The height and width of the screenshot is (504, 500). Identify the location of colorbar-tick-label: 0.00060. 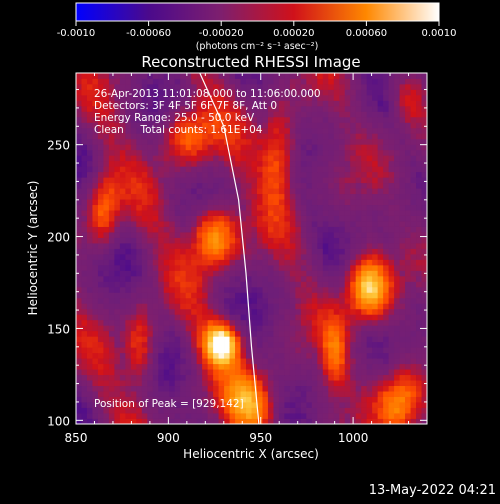
(366, 33).